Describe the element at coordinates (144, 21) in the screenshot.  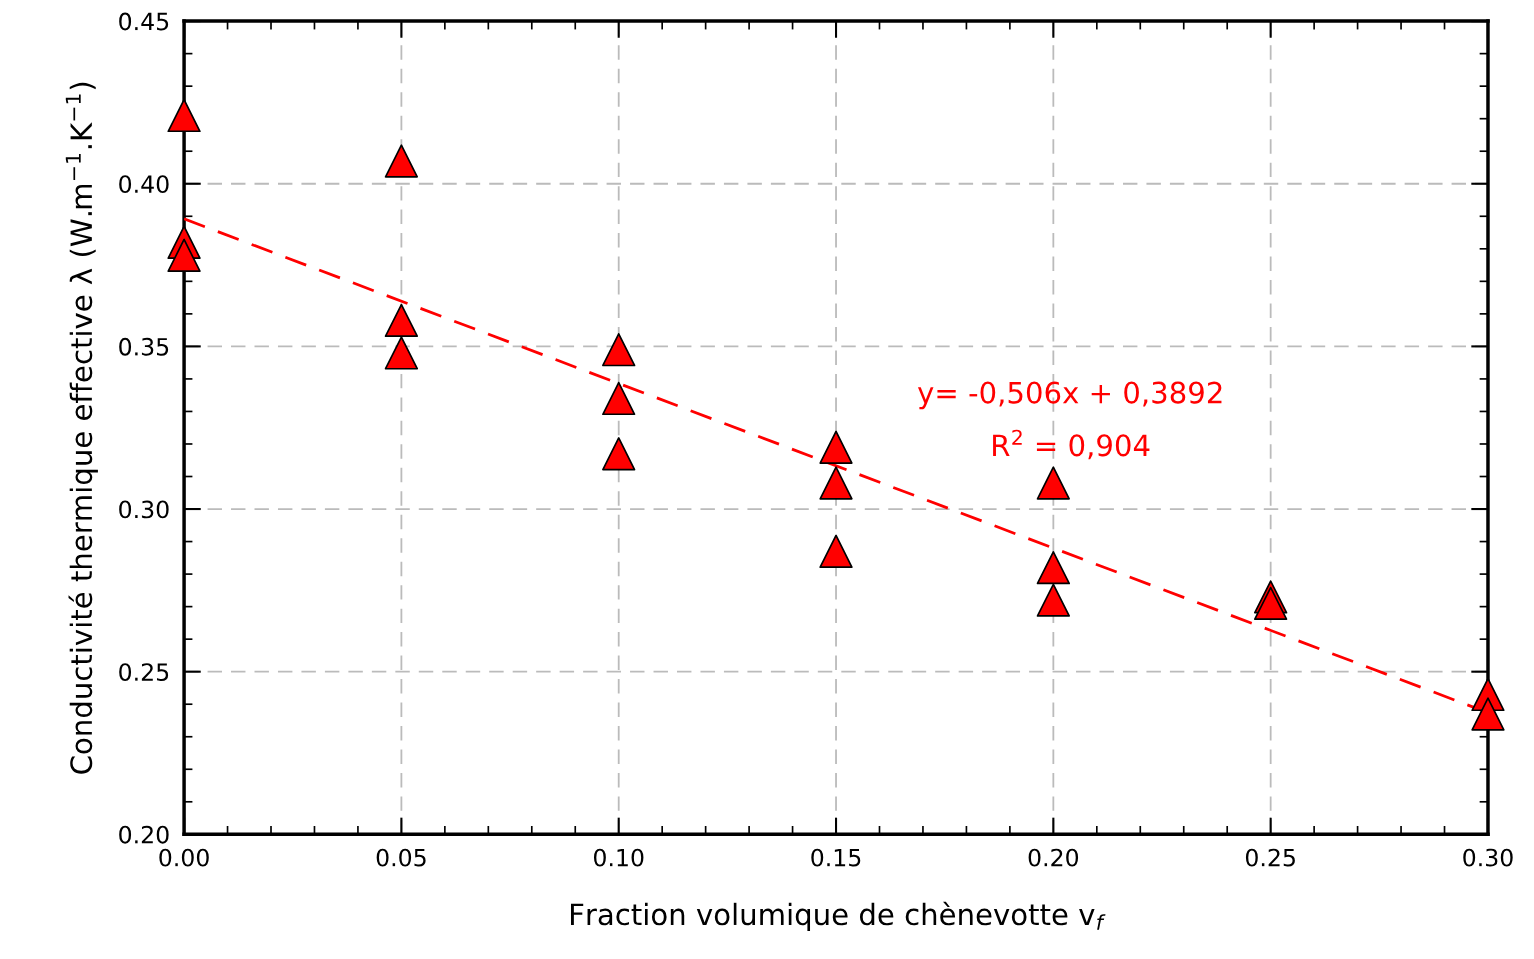
I see `y-tick-label: 0.45` at that location.